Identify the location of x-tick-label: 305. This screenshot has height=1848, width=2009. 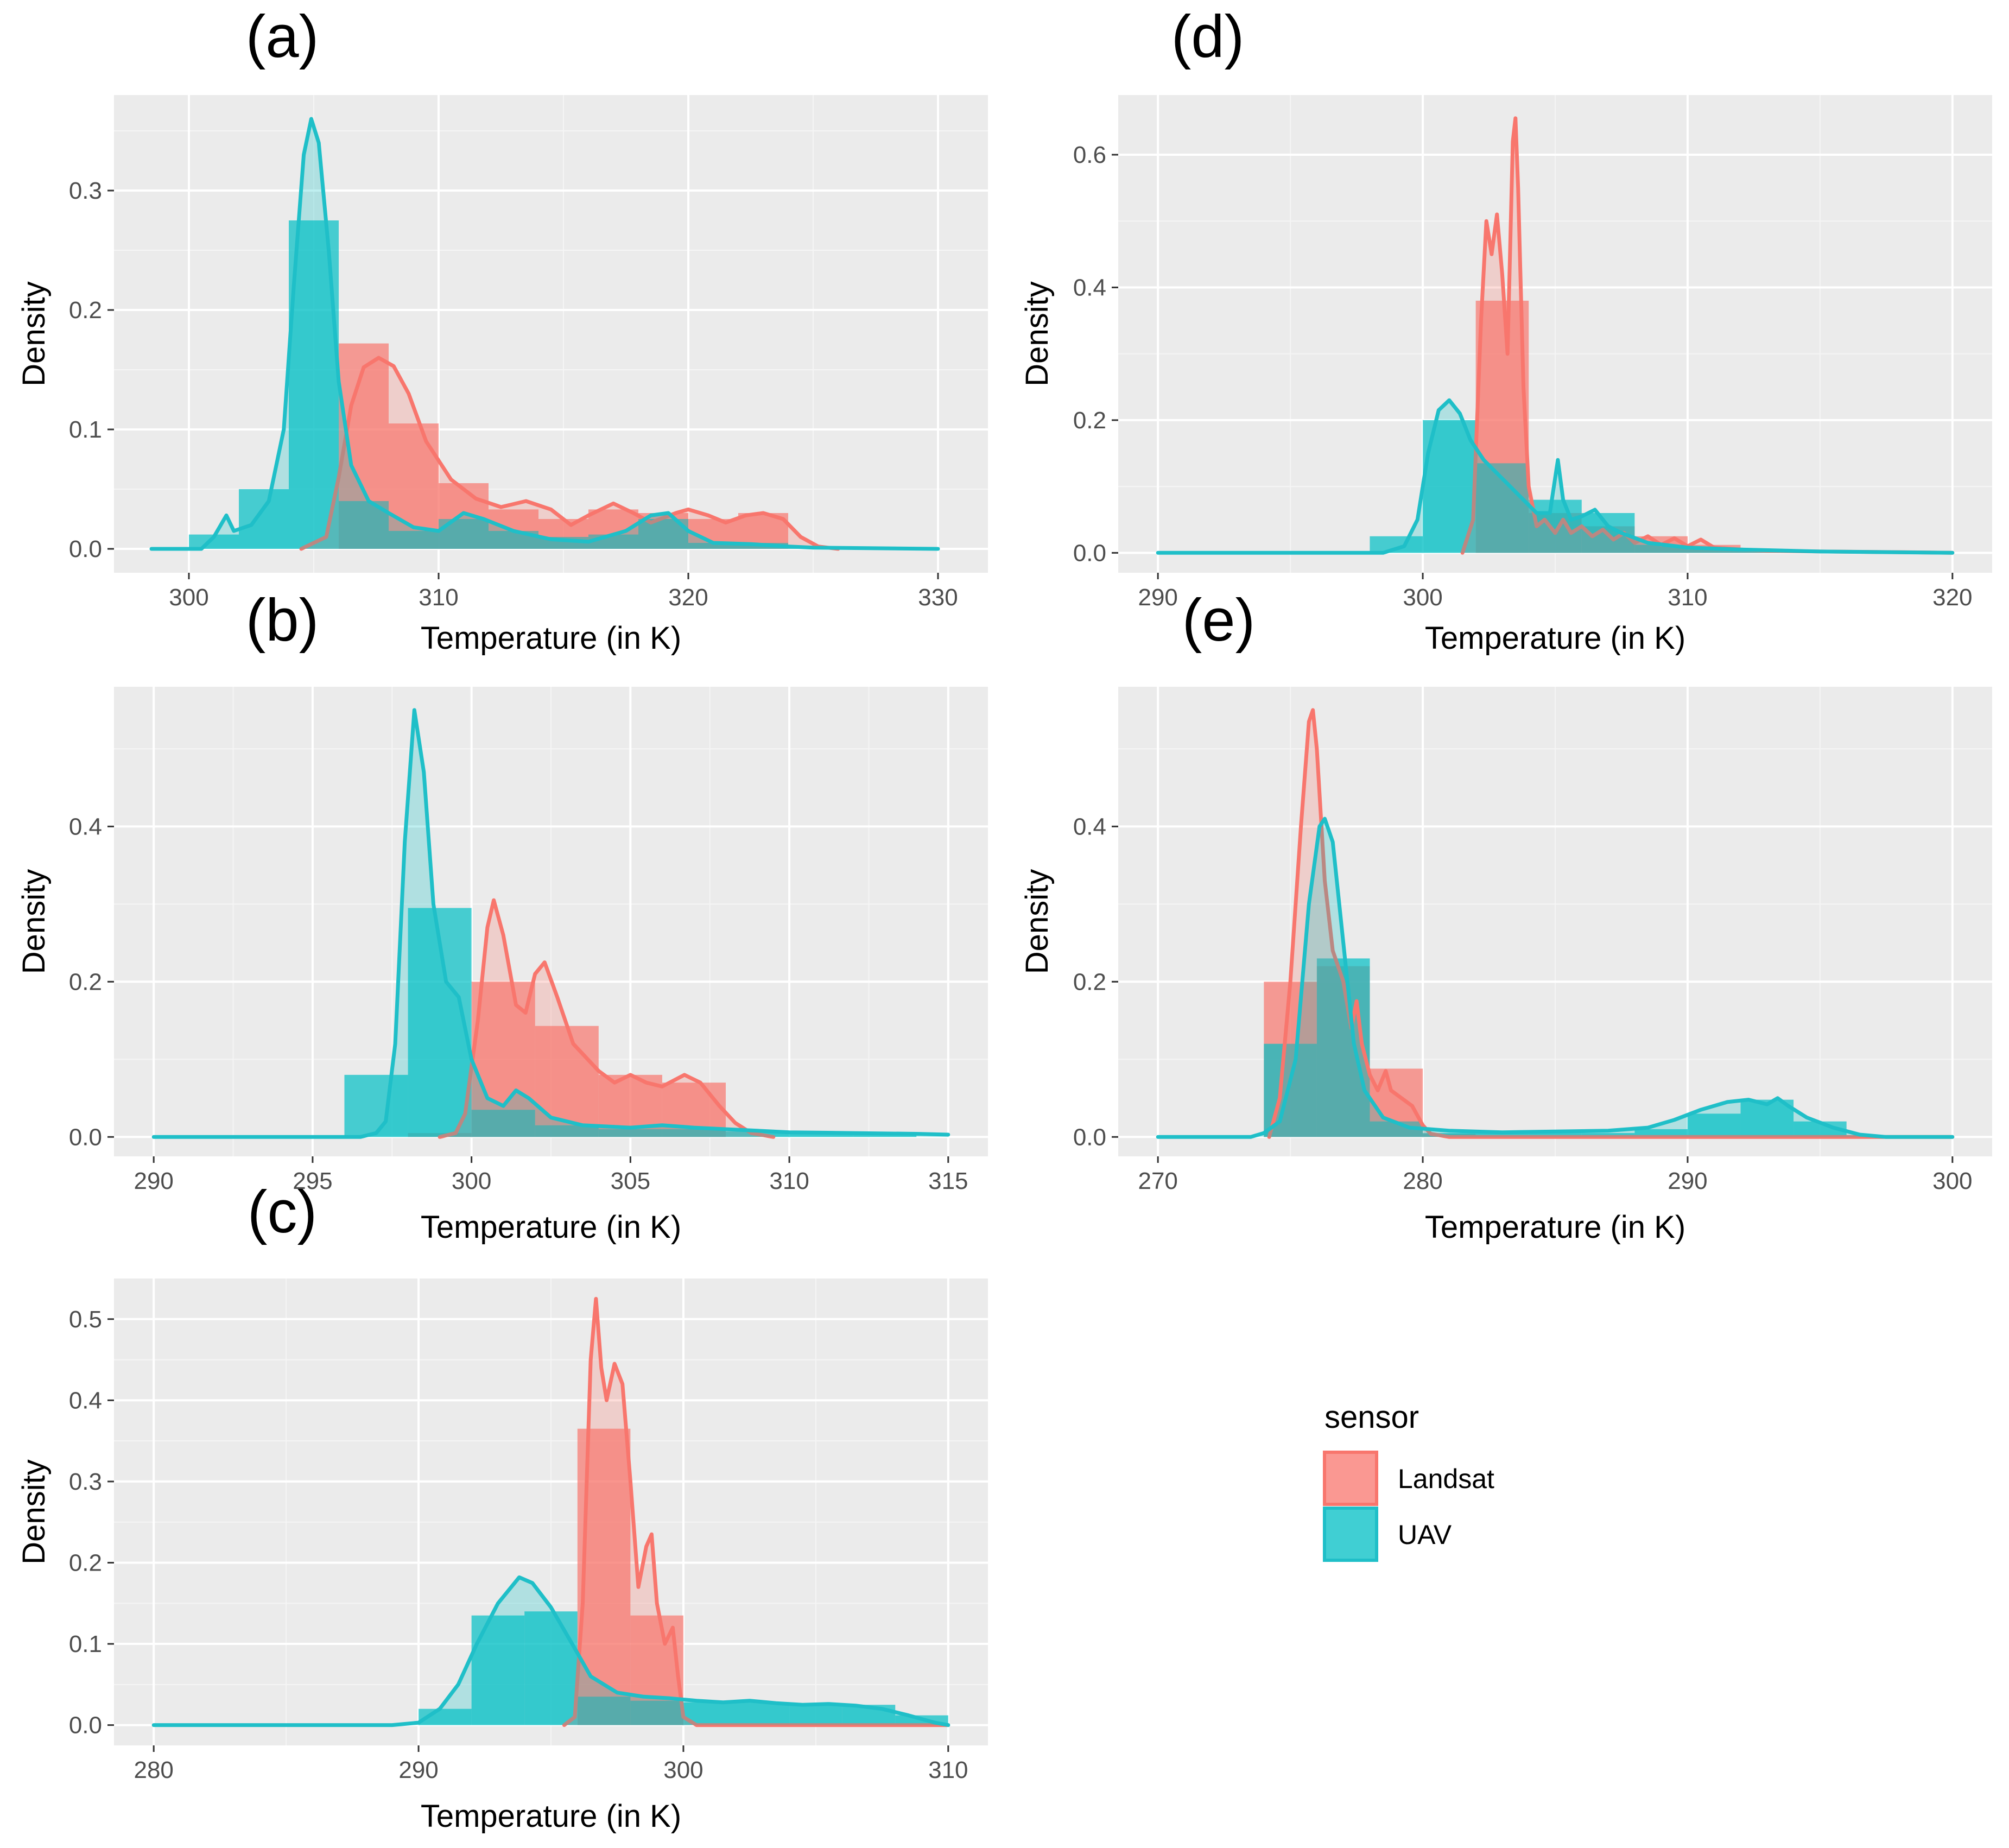
(630, 1181).